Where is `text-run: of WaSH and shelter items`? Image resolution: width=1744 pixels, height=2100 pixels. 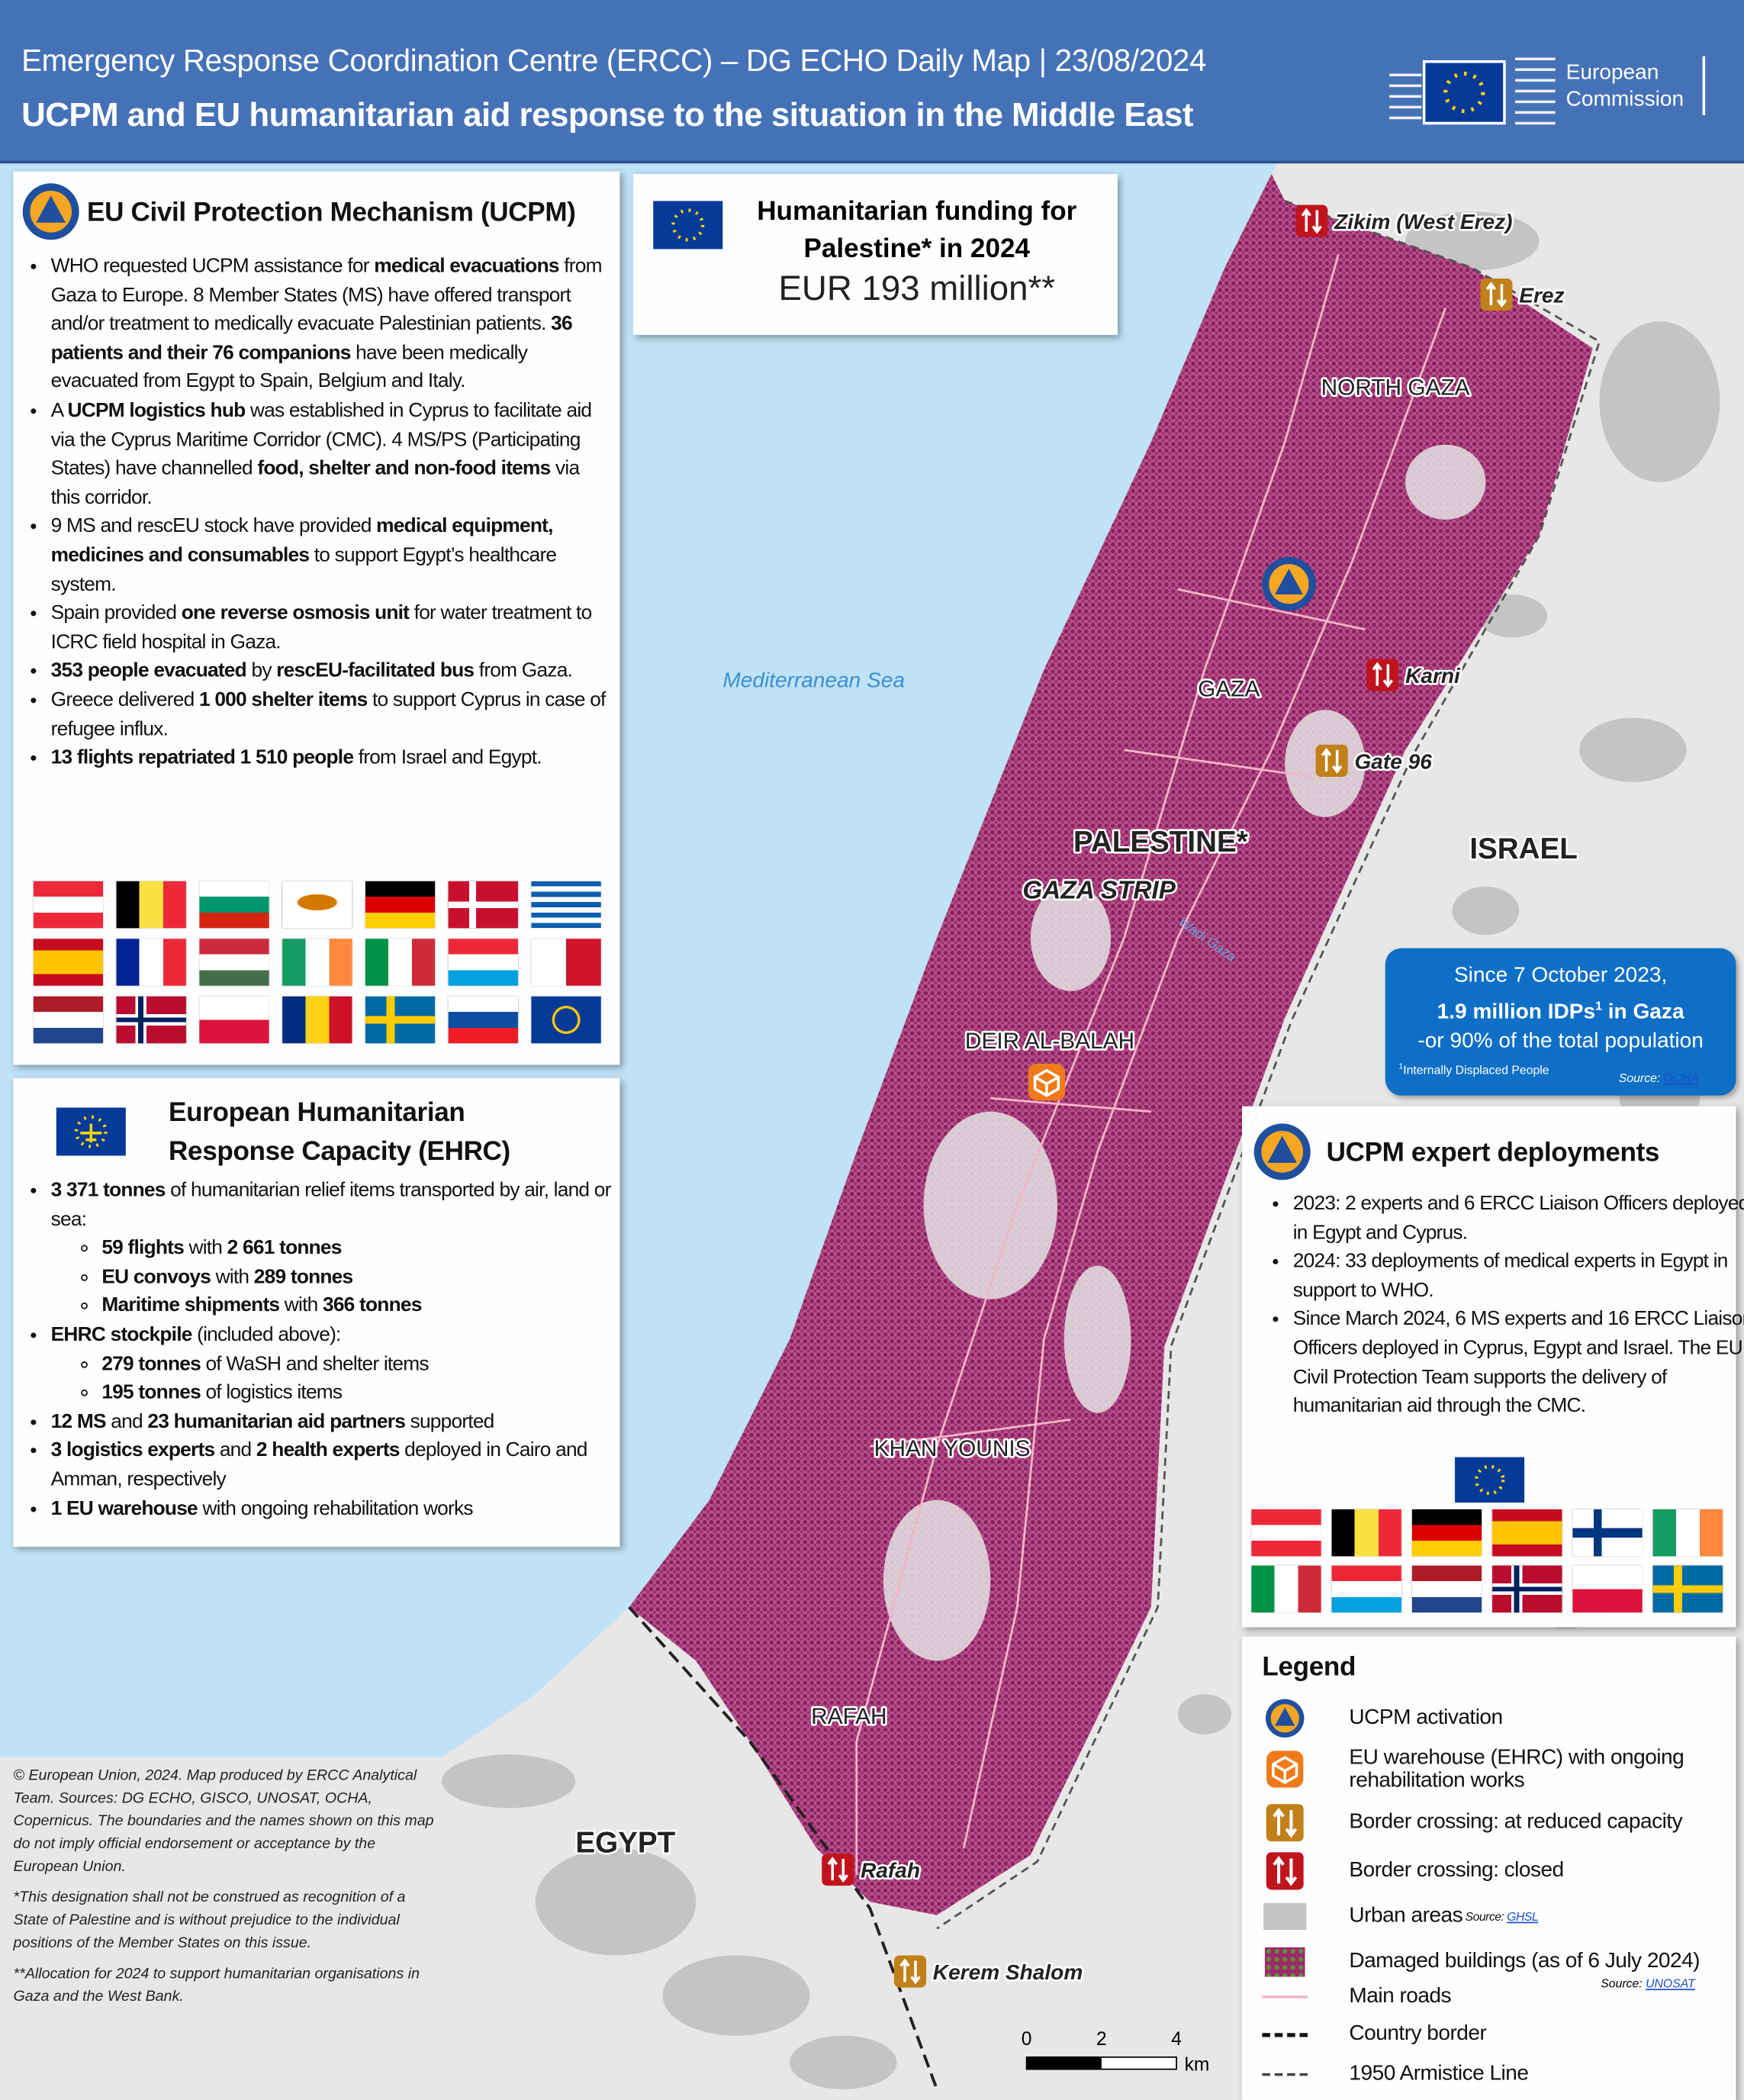
text-run: of WaSH and shelter items is located at coordinates (314, 1363).